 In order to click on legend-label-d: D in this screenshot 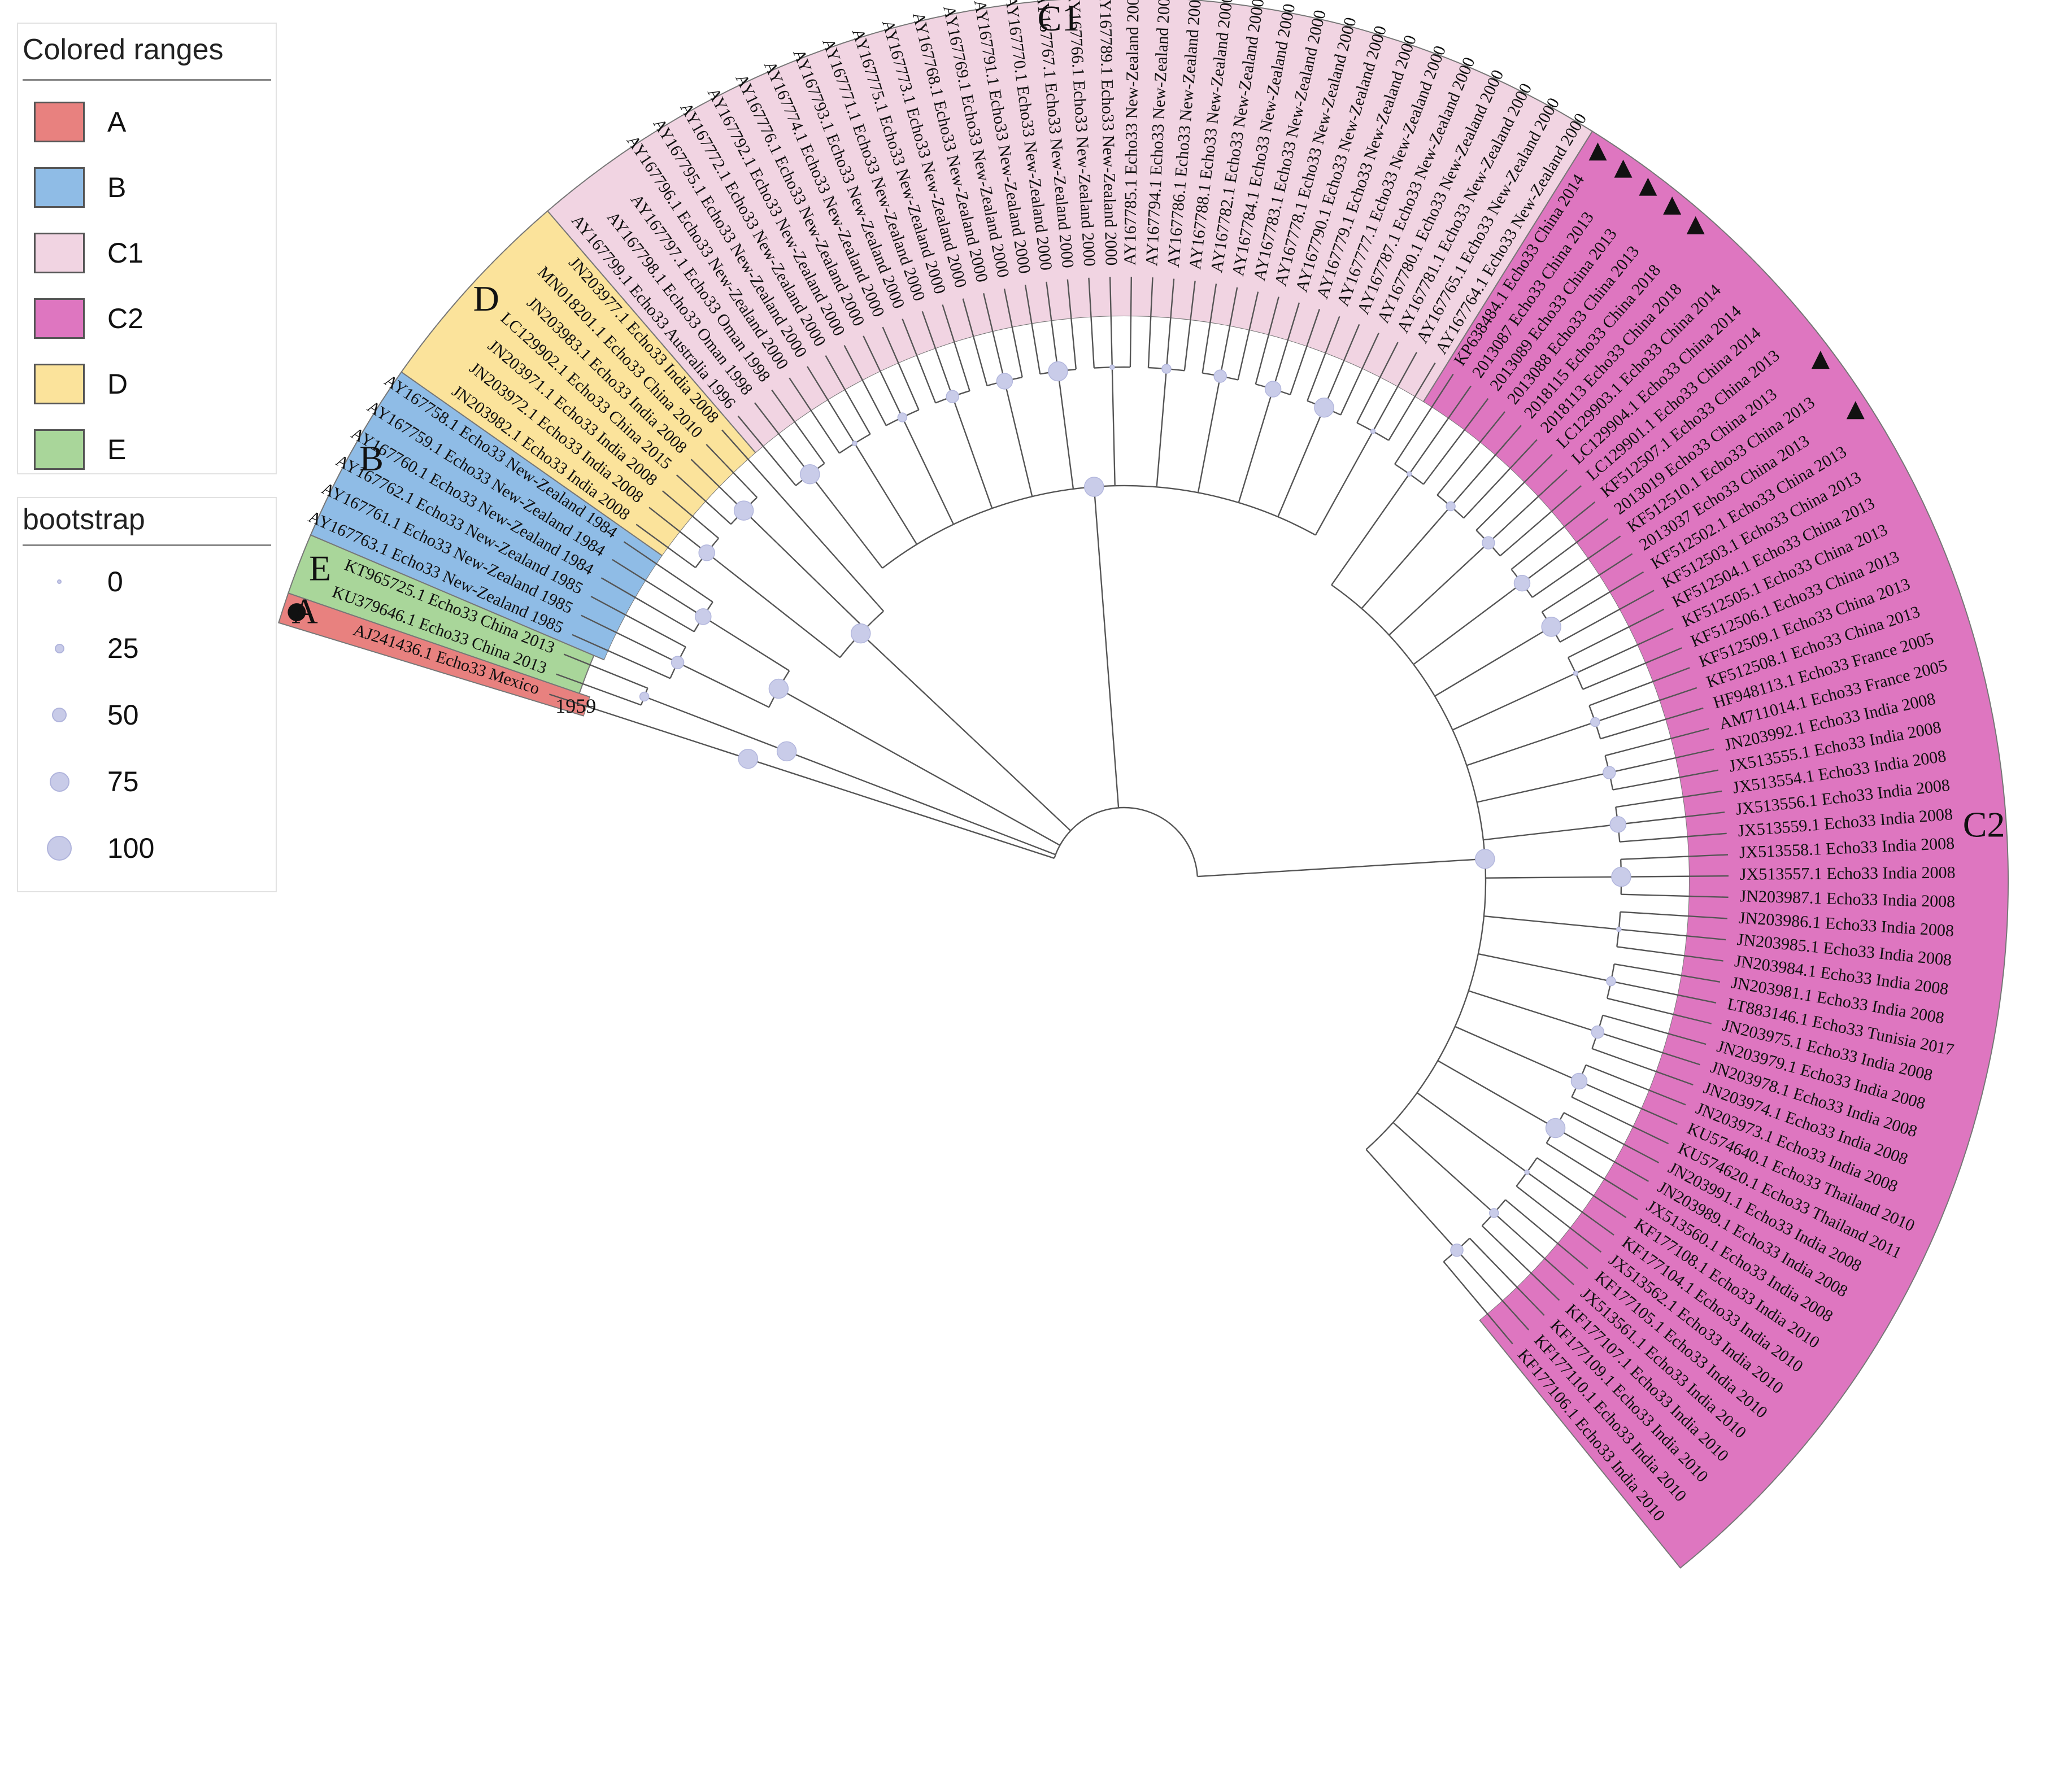, I will do `click(117, 384)`.